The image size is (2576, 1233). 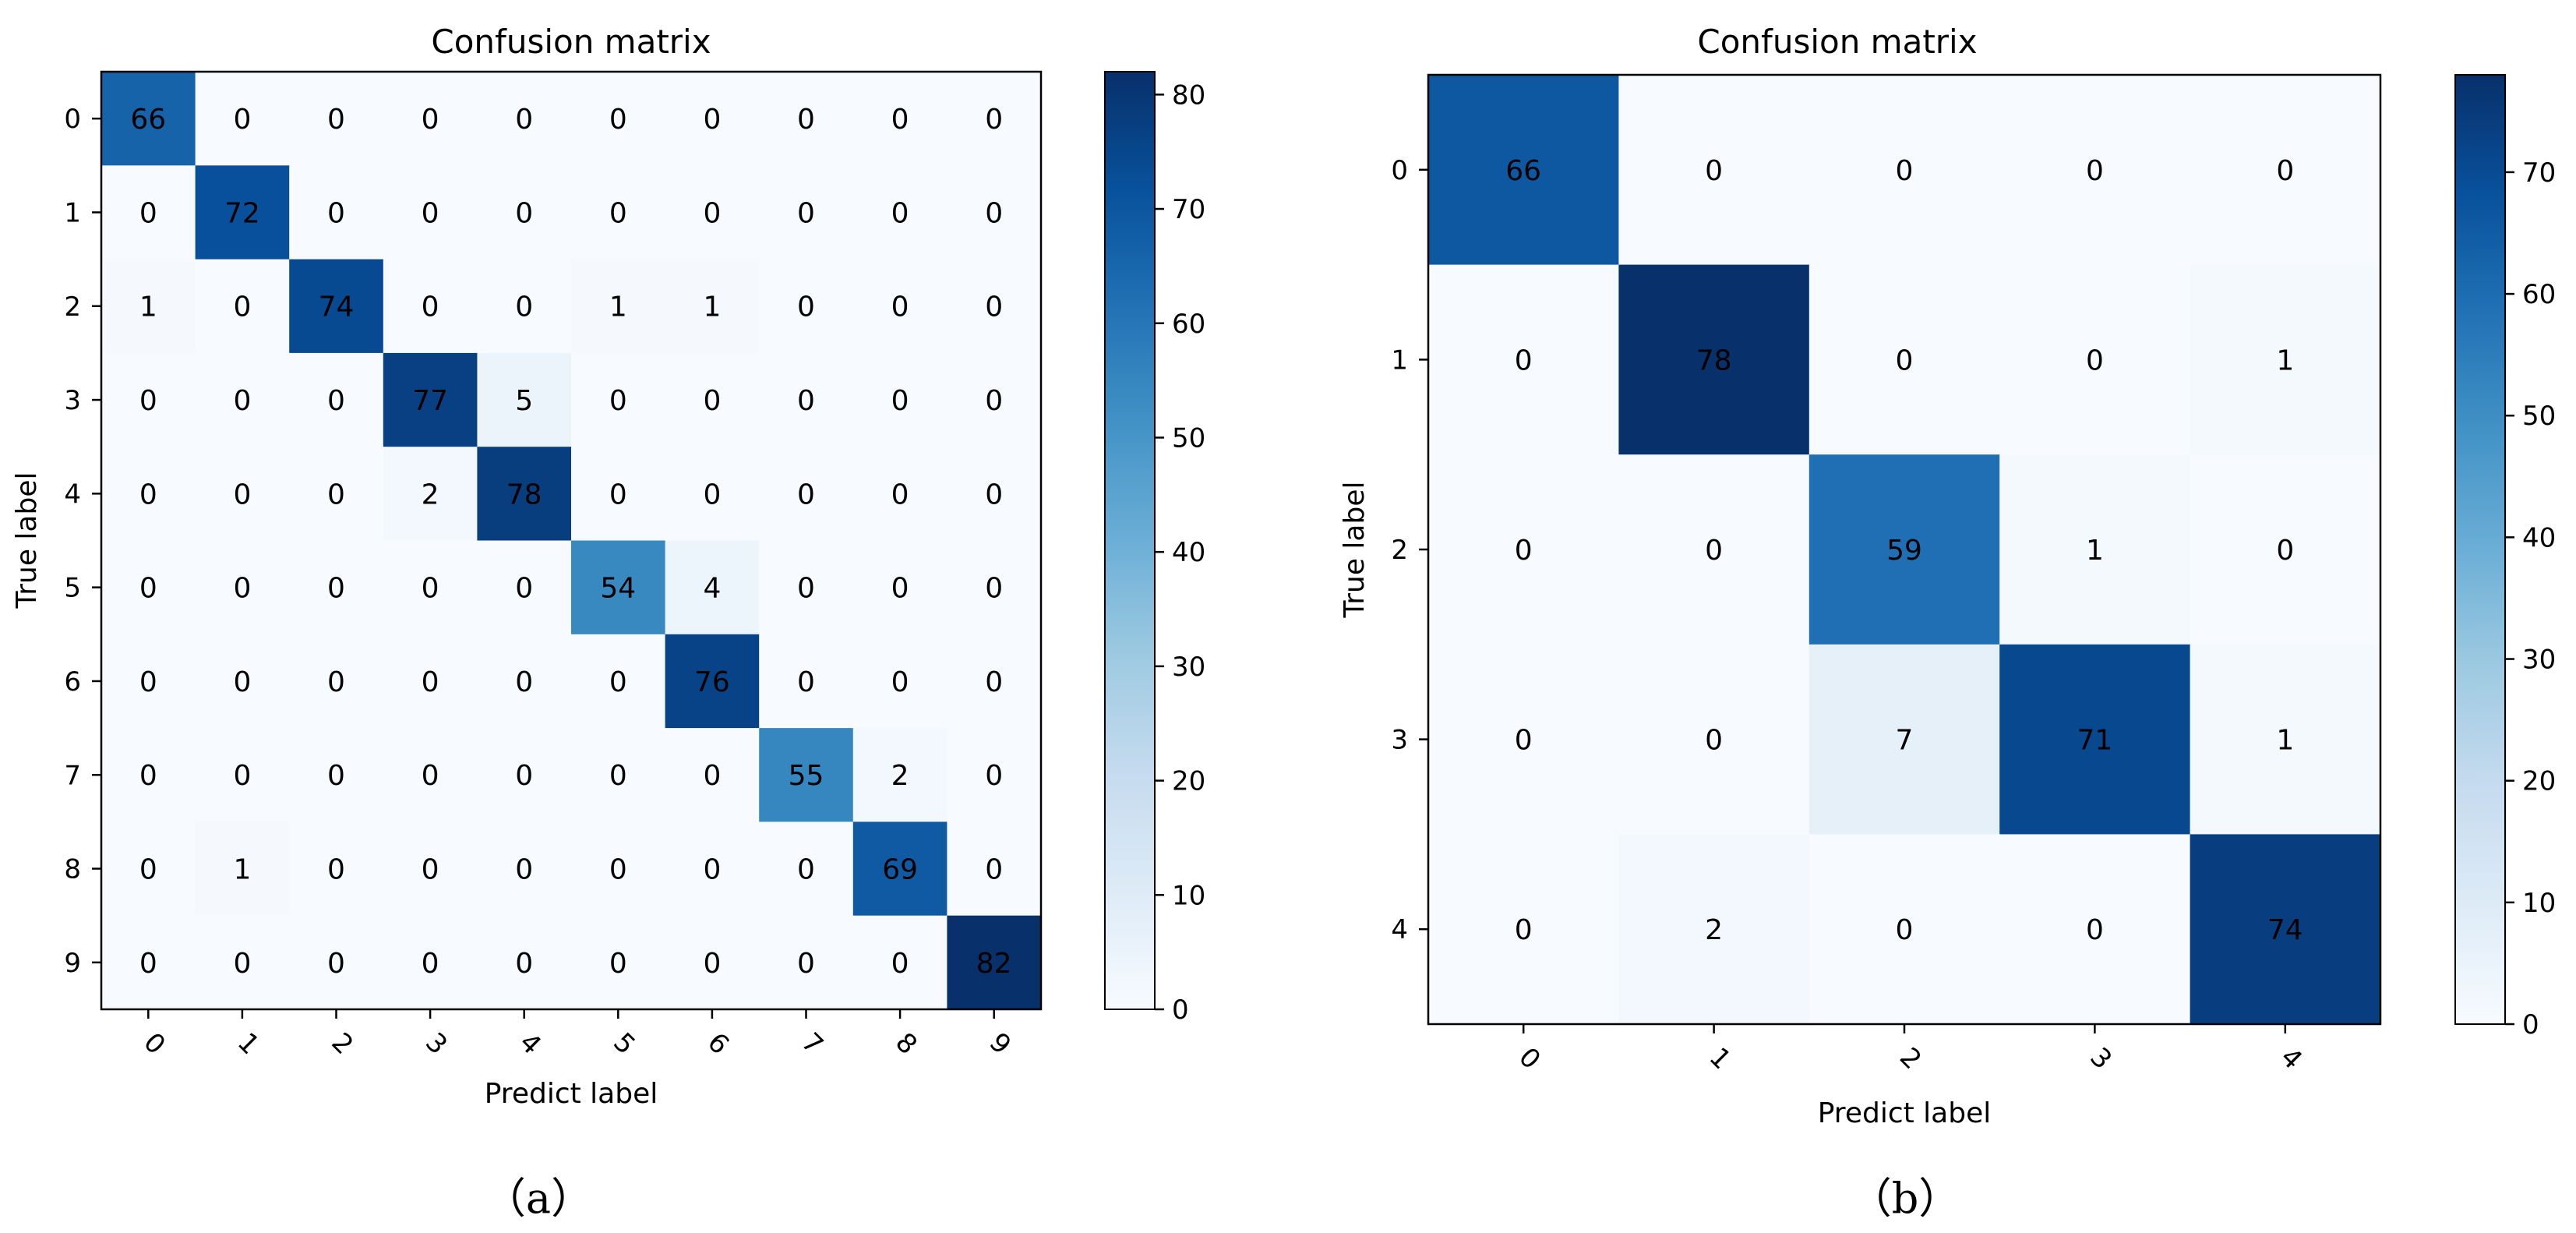 What do you see at coordinates (900, 213) in the screenshot?
I see `cell-value-r1-c8: 0` at bounding box center [900, 213].